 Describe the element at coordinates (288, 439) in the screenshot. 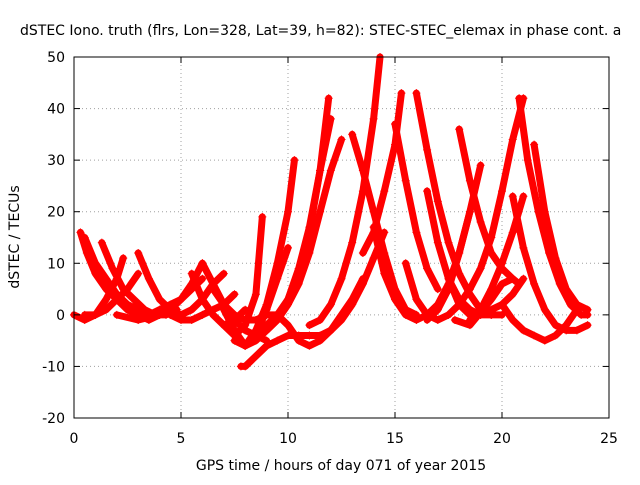

I see `x-tick-label: 10` at that location.